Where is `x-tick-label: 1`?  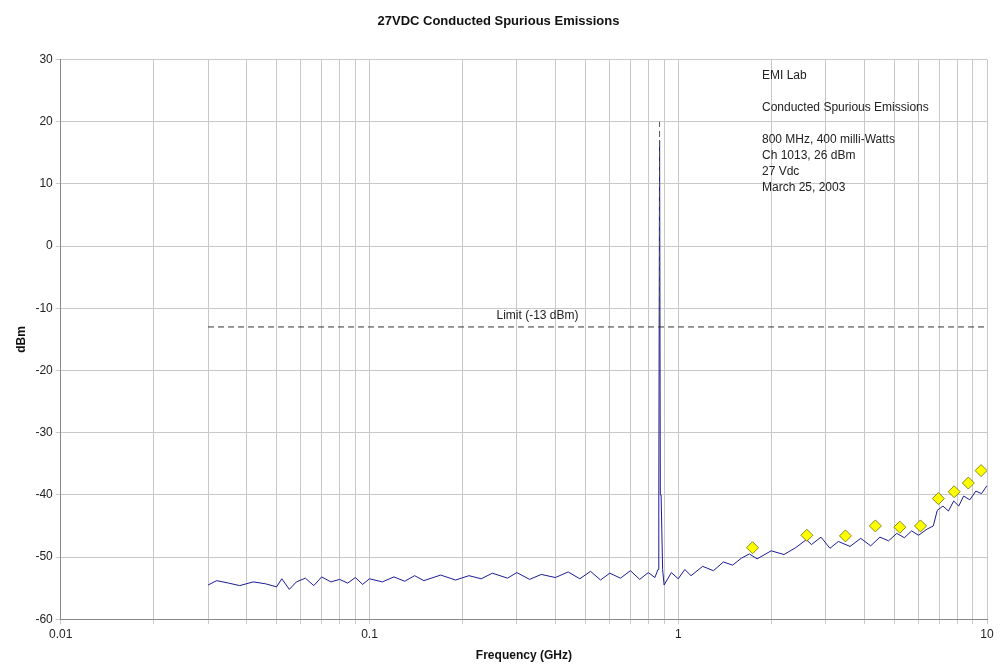 x-tick-label: 1 is located at coordinates (678, 633).